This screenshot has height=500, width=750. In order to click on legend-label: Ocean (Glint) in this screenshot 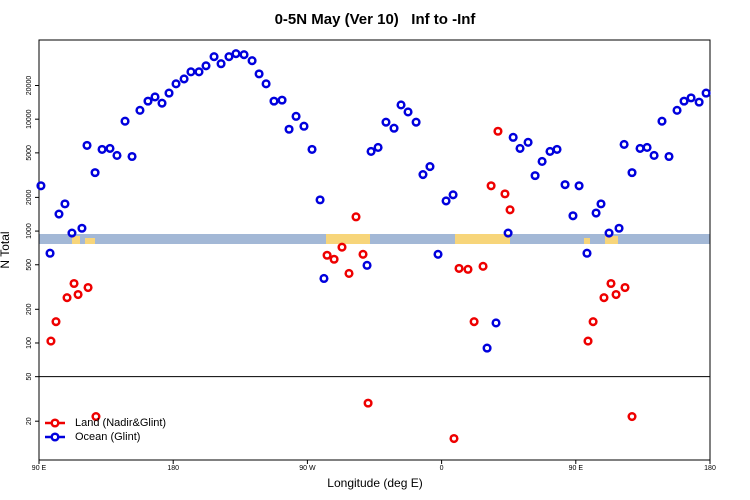, I will do `click(107, 437)`.